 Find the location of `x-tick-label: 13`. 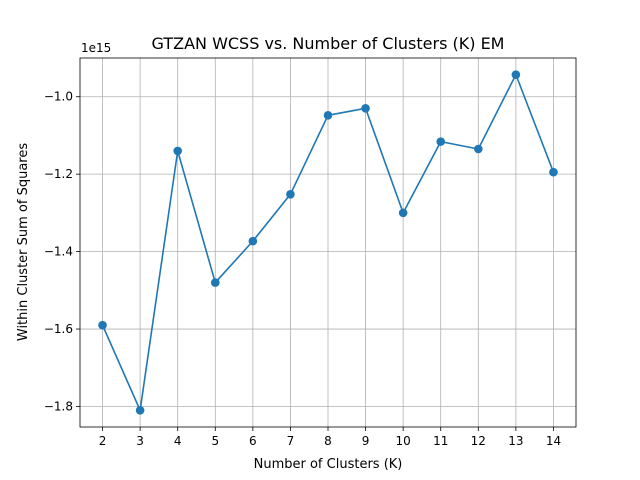

x-tick-label: 13 is located at coordinates (515, 441).